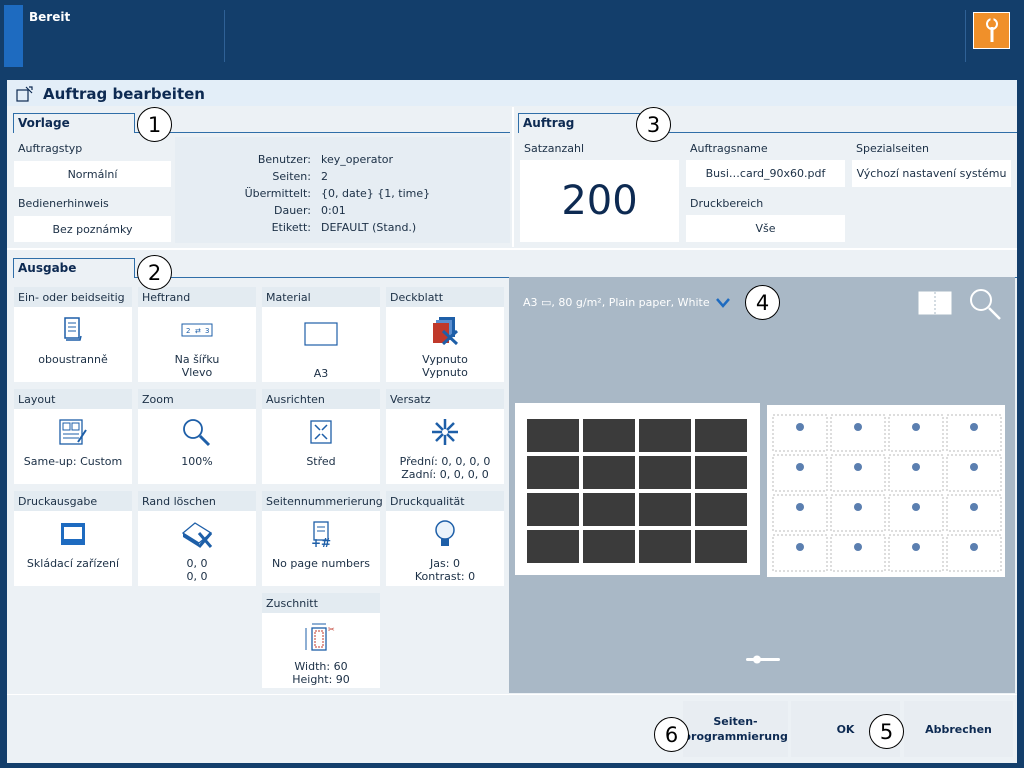  What do you see at coordinates (765, 173) in the screenshot?
I see `job-name-field: Busi…card_90x60.pdf` at bounding box center [765, 173].